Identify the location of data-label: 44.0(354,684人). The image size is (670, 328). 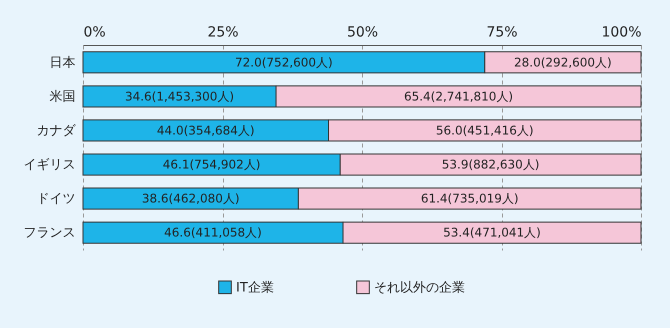
(205, 130).